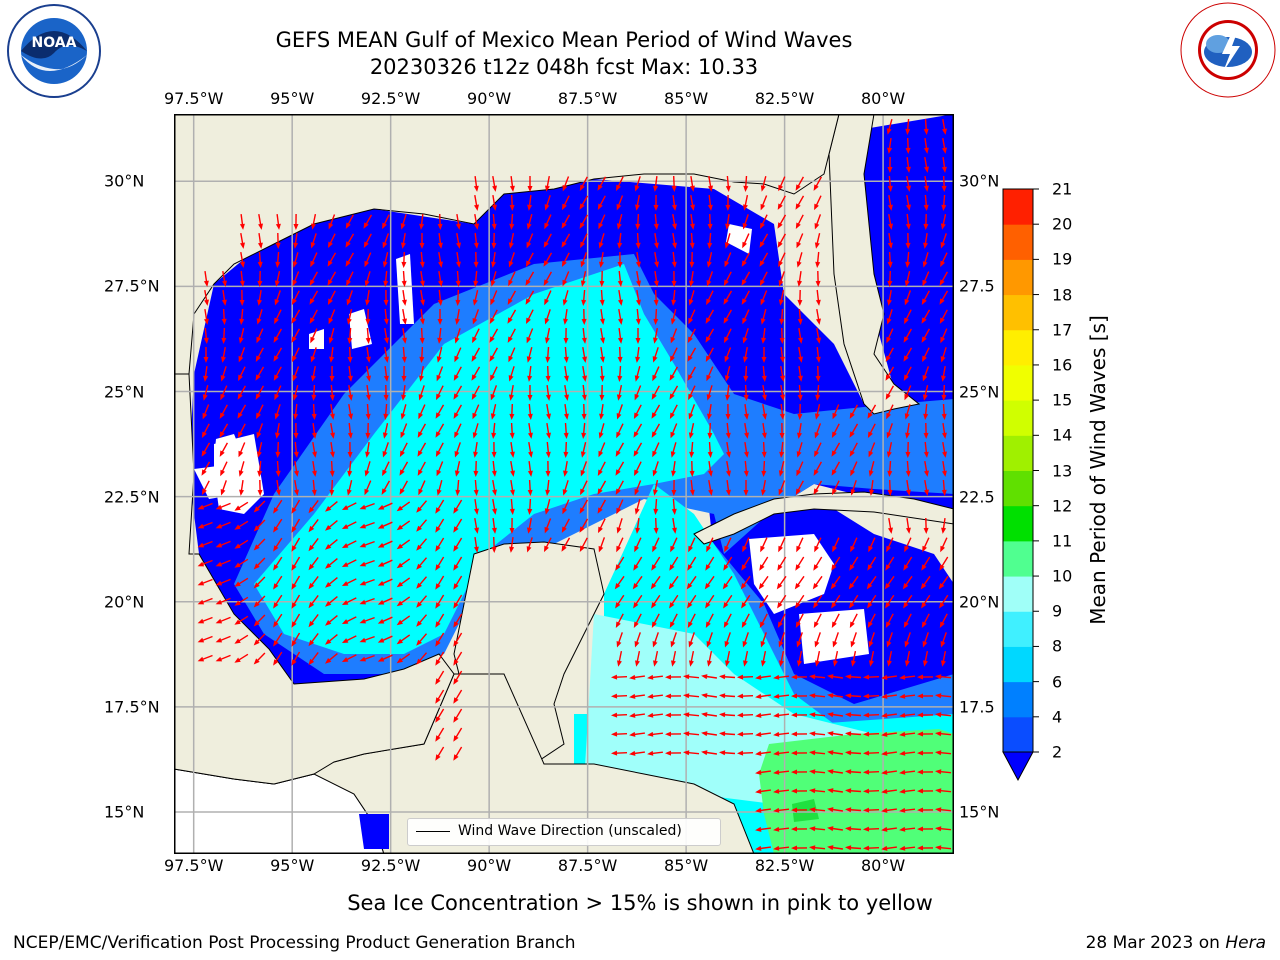 This screenshot has width=1280, height=960. What do you see at coordinates (1018, 734) in the screenshot?
I see `colorbar-segment` at bounding box center [1018, 734].